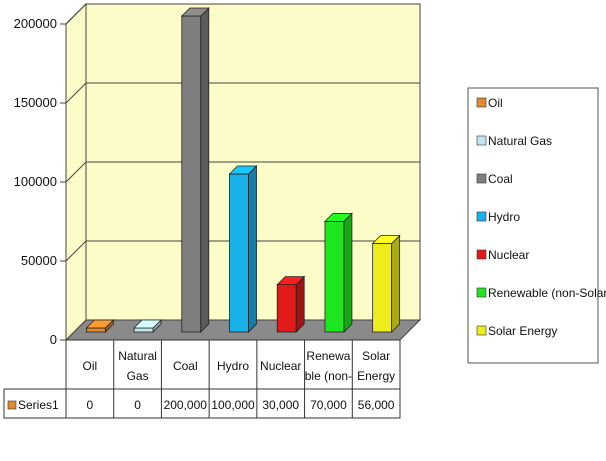 The height and width of the screenshot is (461, 606). Describe the element at coordinates (328, 405) in the screenshot. I see `data-label: 70,000` at that location.